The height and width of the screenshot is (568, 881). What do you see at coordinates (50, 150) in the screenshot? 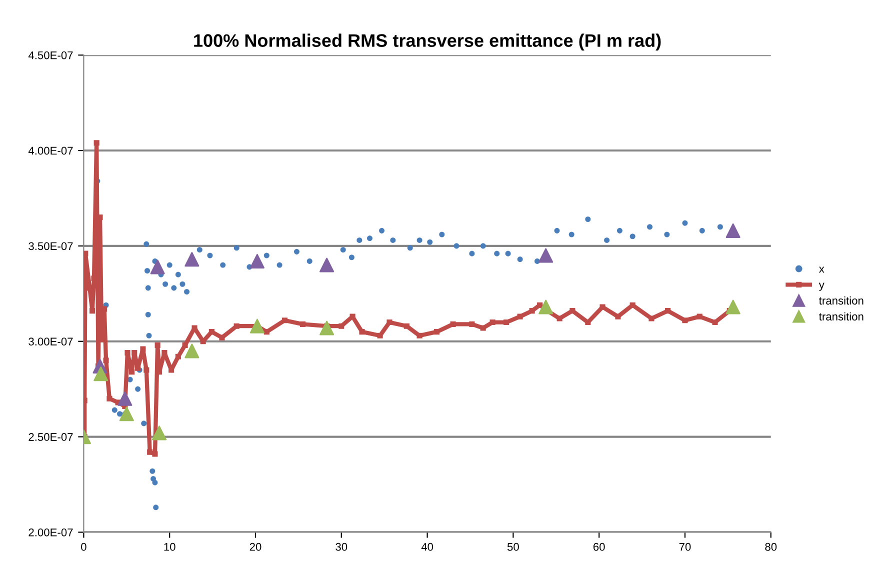
I see `y-tick-label: 4.00E-07` at bounding box center [50, 150].